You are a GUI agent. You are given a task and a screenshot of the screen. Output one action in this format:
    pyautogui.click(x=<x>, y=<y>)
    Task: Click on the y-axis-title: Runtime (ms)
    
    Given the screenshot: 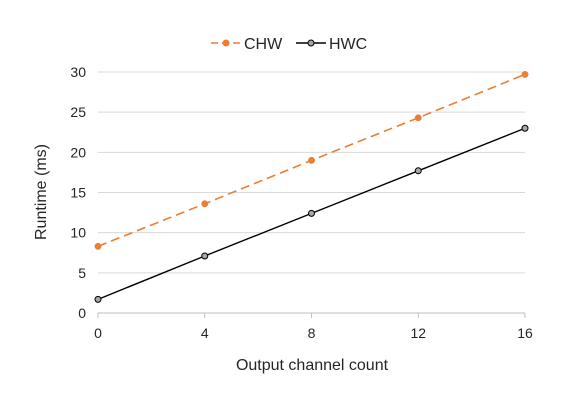 What is the action you would take?
    pyautogui.click(x=41, y=192)
    